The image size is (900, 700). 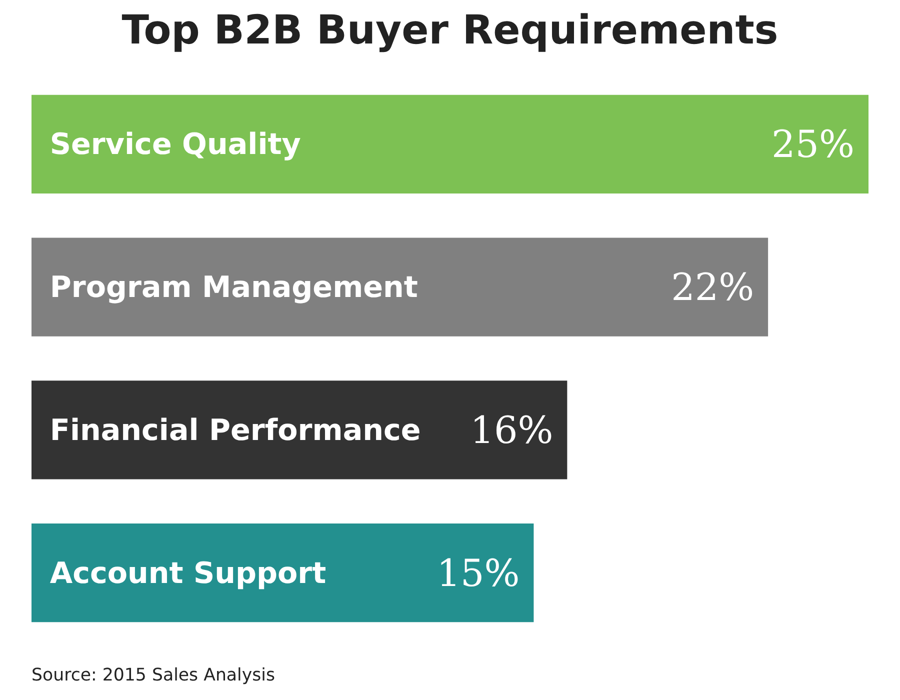 I want to click on y-tick-label: Program Management, so click(x=234, y=287).